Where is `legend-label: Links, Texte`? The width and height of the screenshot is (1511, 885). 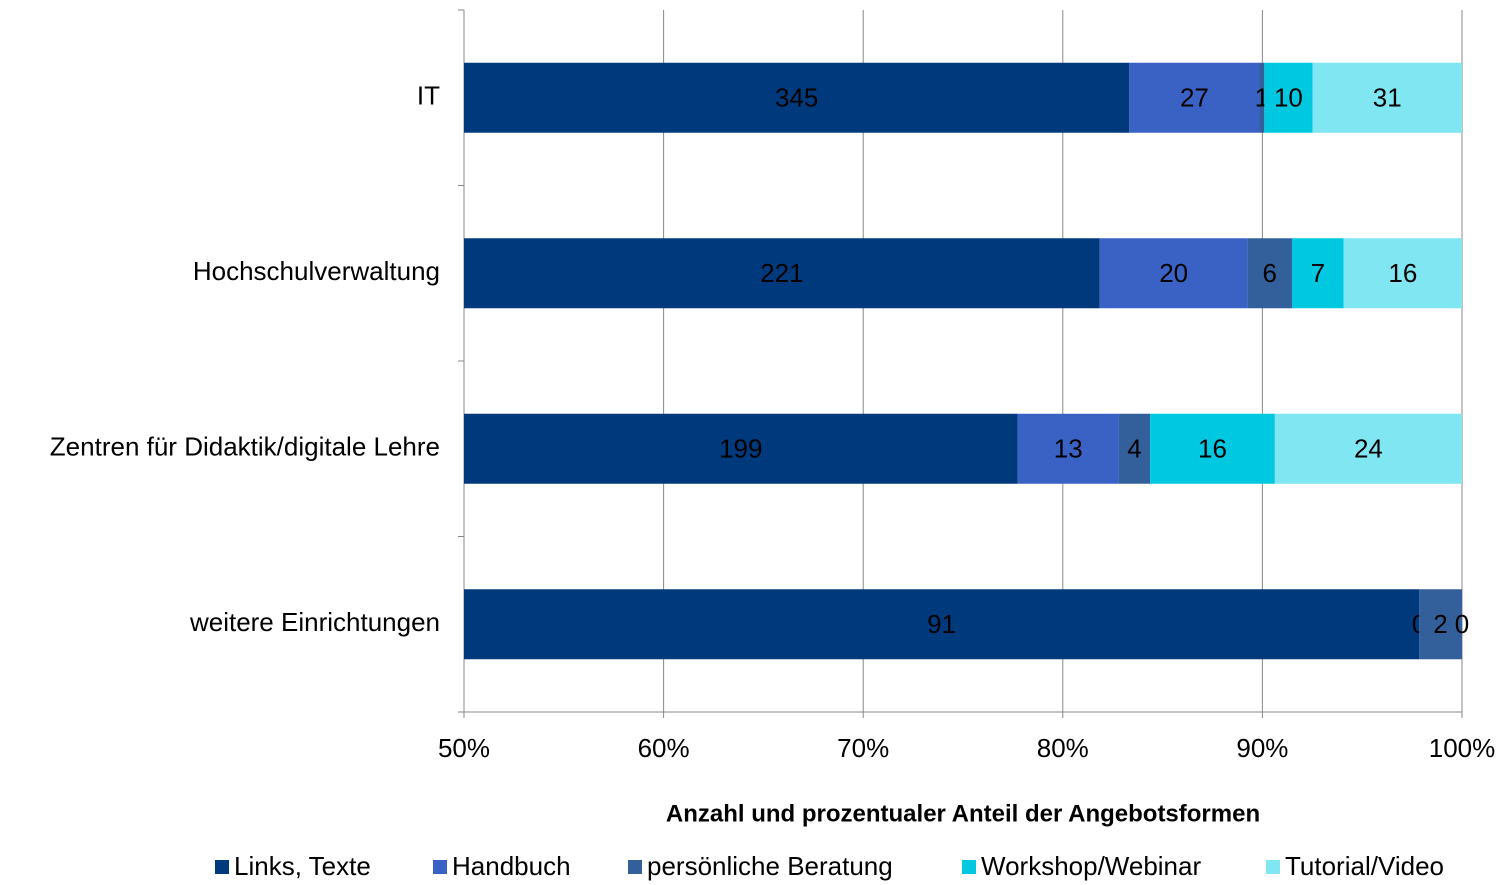 legend-label: Links, Texte is located at coordinates (302, 866).